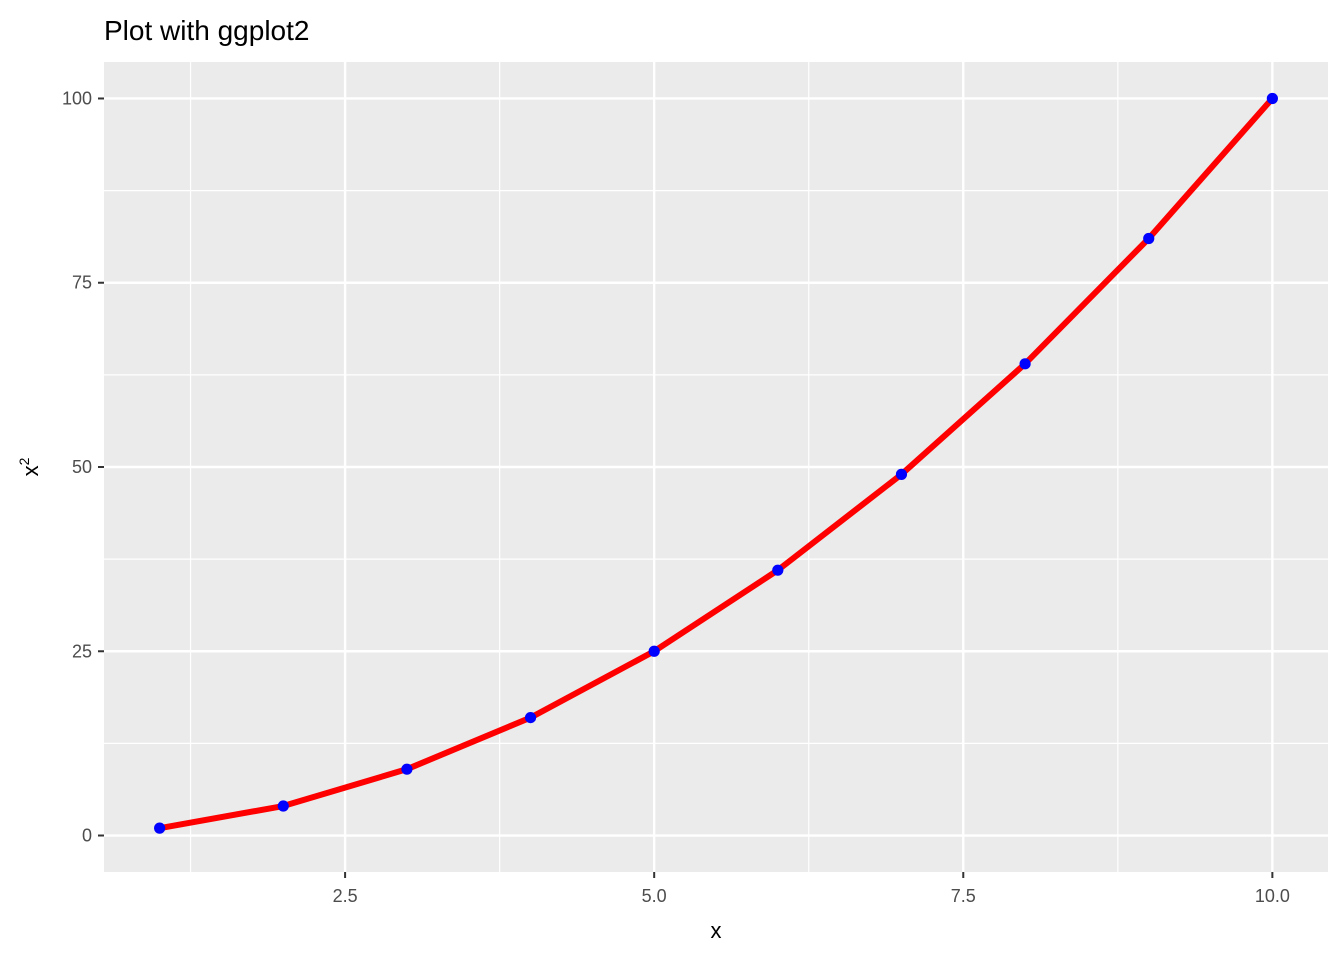  Describe the element at coordinates (82, 283) in the screenshot. I see `y-tick-label: 75` at that location.